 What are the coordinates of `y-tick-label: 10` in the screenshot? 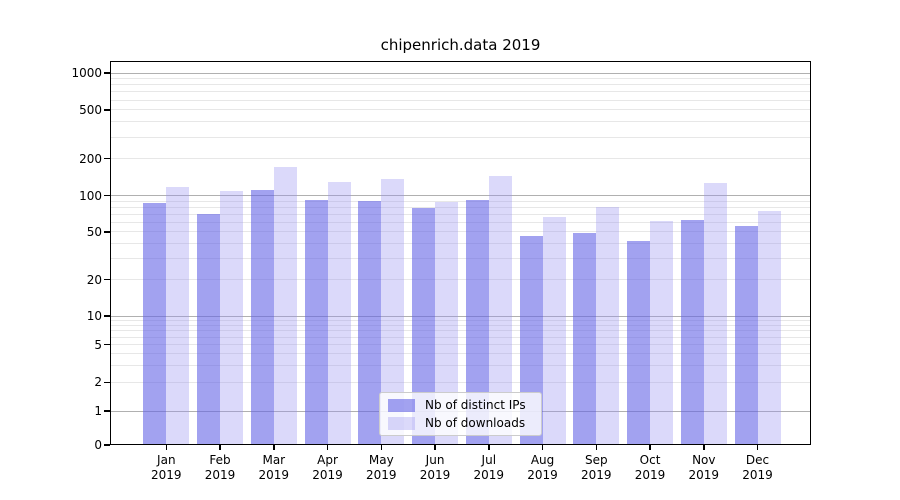 It's located at (94, 316).